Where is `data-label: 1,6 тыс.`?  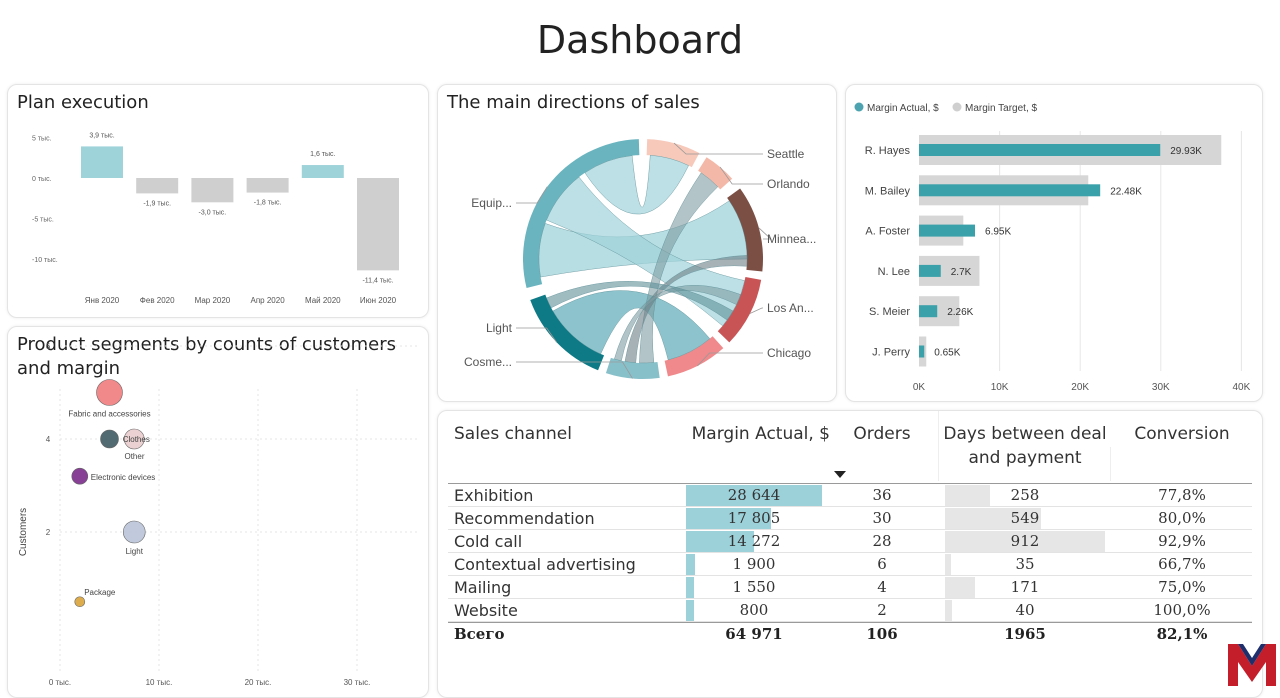
data-label: 1,6 тыс. is located at coordinates (322, 154).